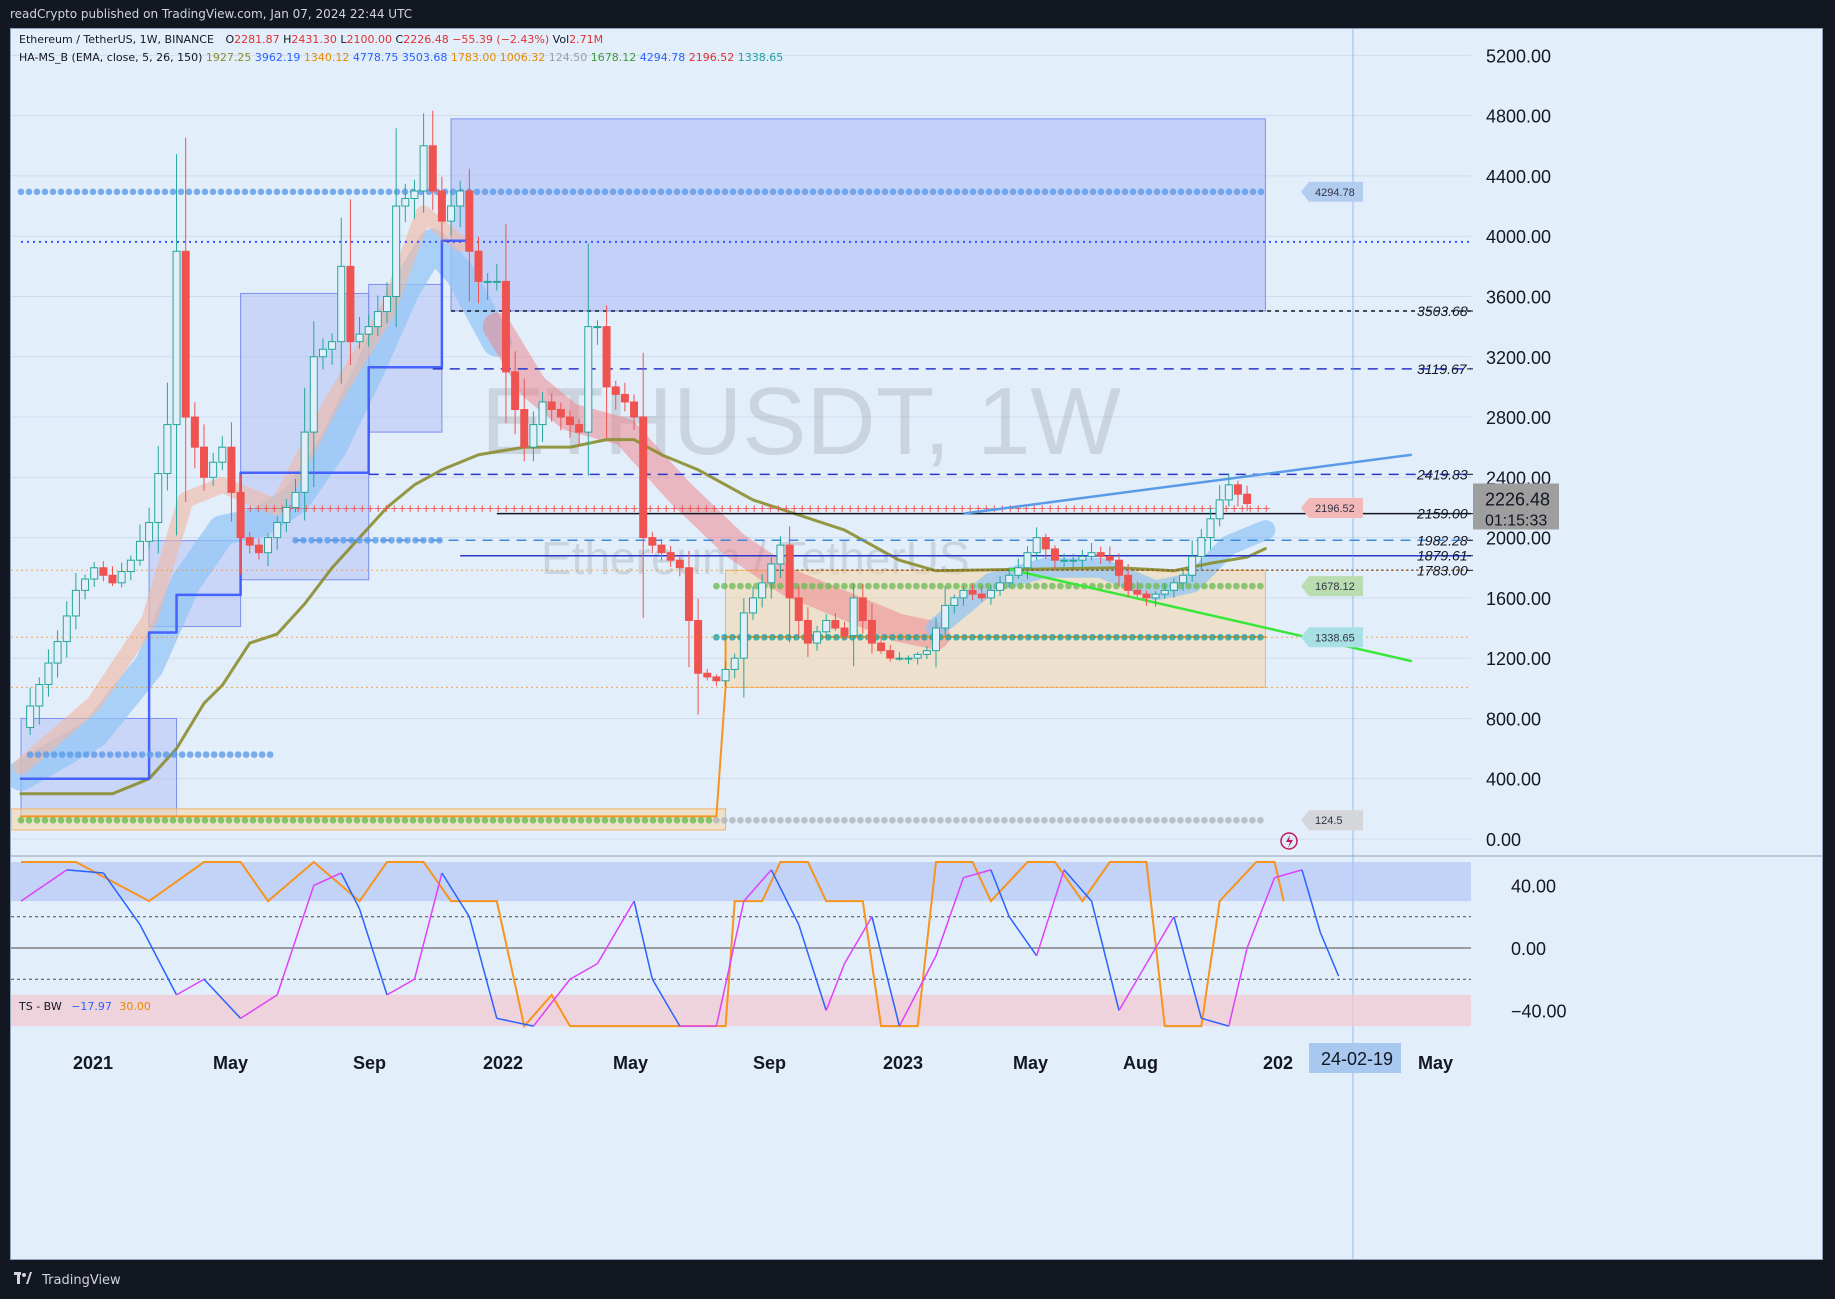  What do you see at coordinates (710, 57) in the screenshot?
I see `indicator-value: 2196.52` at bounding box center [710, 57].